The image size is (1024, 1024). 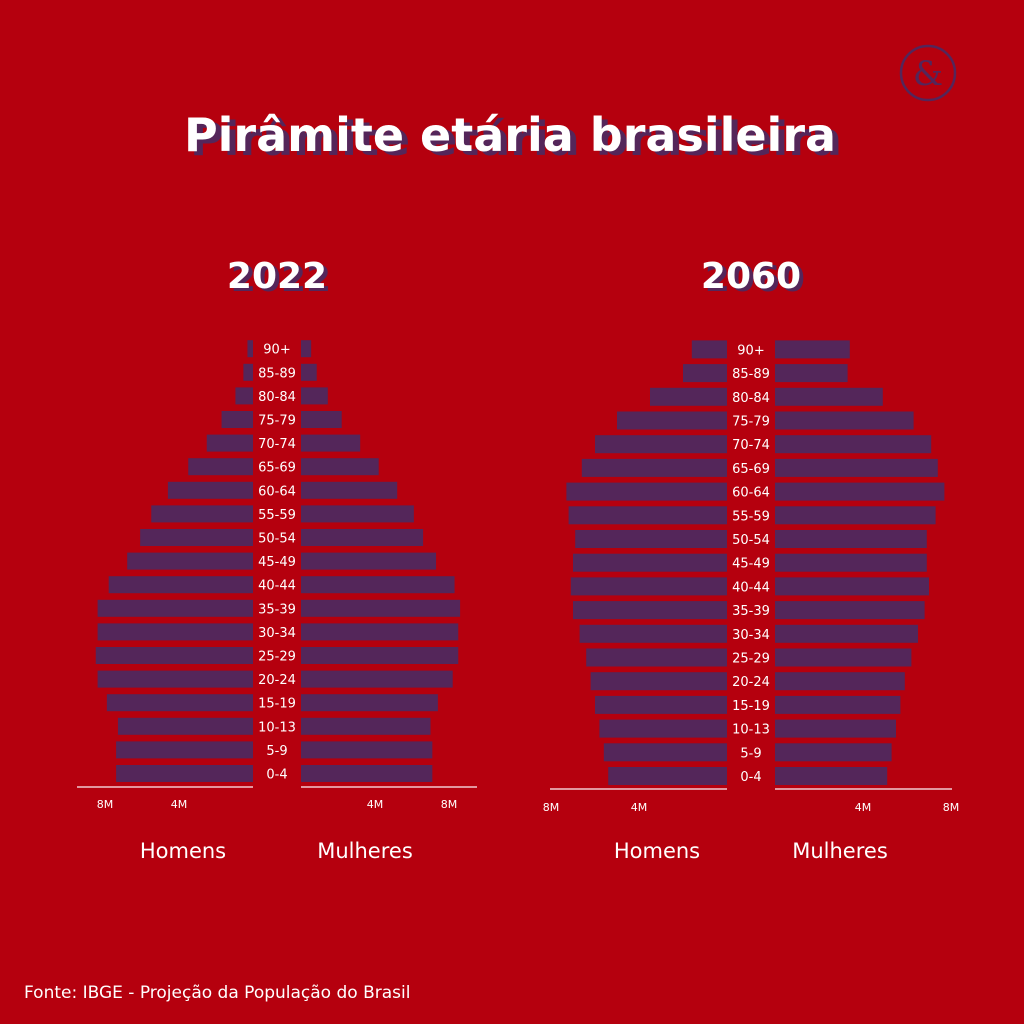 I want to click on age-group-label: 65-69, so click(x=277, y=468).